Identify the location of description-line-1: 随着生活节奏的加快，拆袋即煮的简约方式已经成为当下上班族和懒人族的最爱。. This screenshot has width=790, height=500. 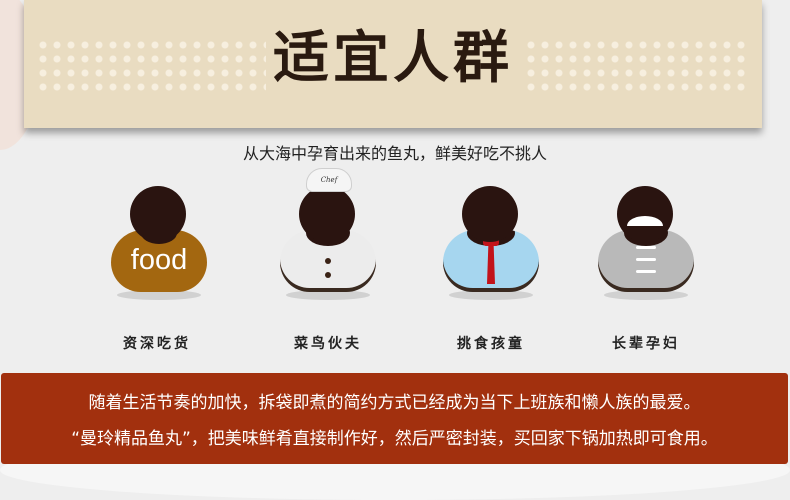
(394, 403).